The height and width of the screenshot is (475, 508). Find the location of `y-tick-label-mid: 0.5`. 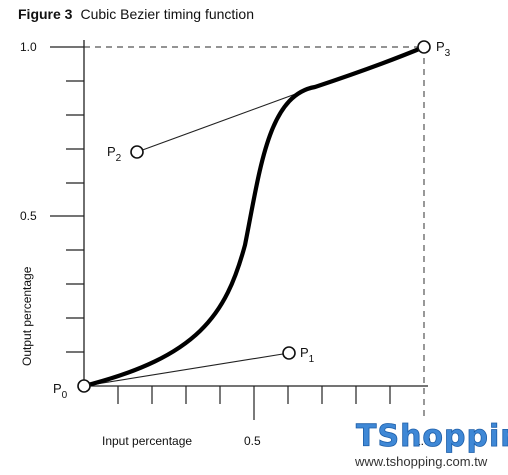

y-tick-label-mid: 0.5 is located at coordinates (28, 216).